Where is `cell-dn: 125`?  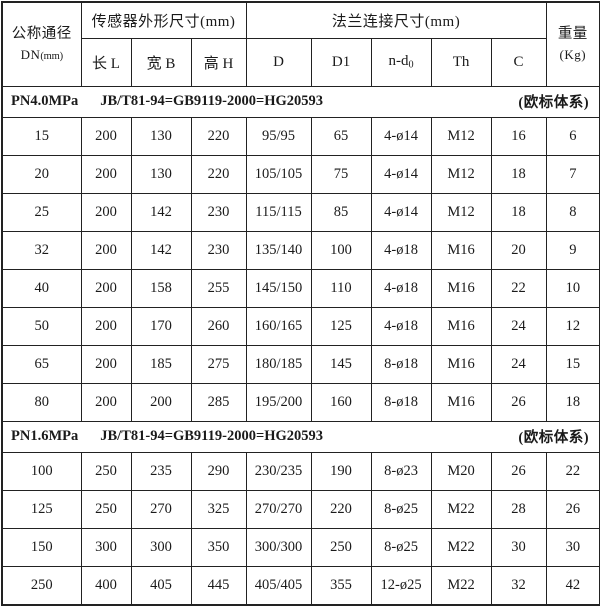 cell-dn: 125 is located at coordinates (41, 509).